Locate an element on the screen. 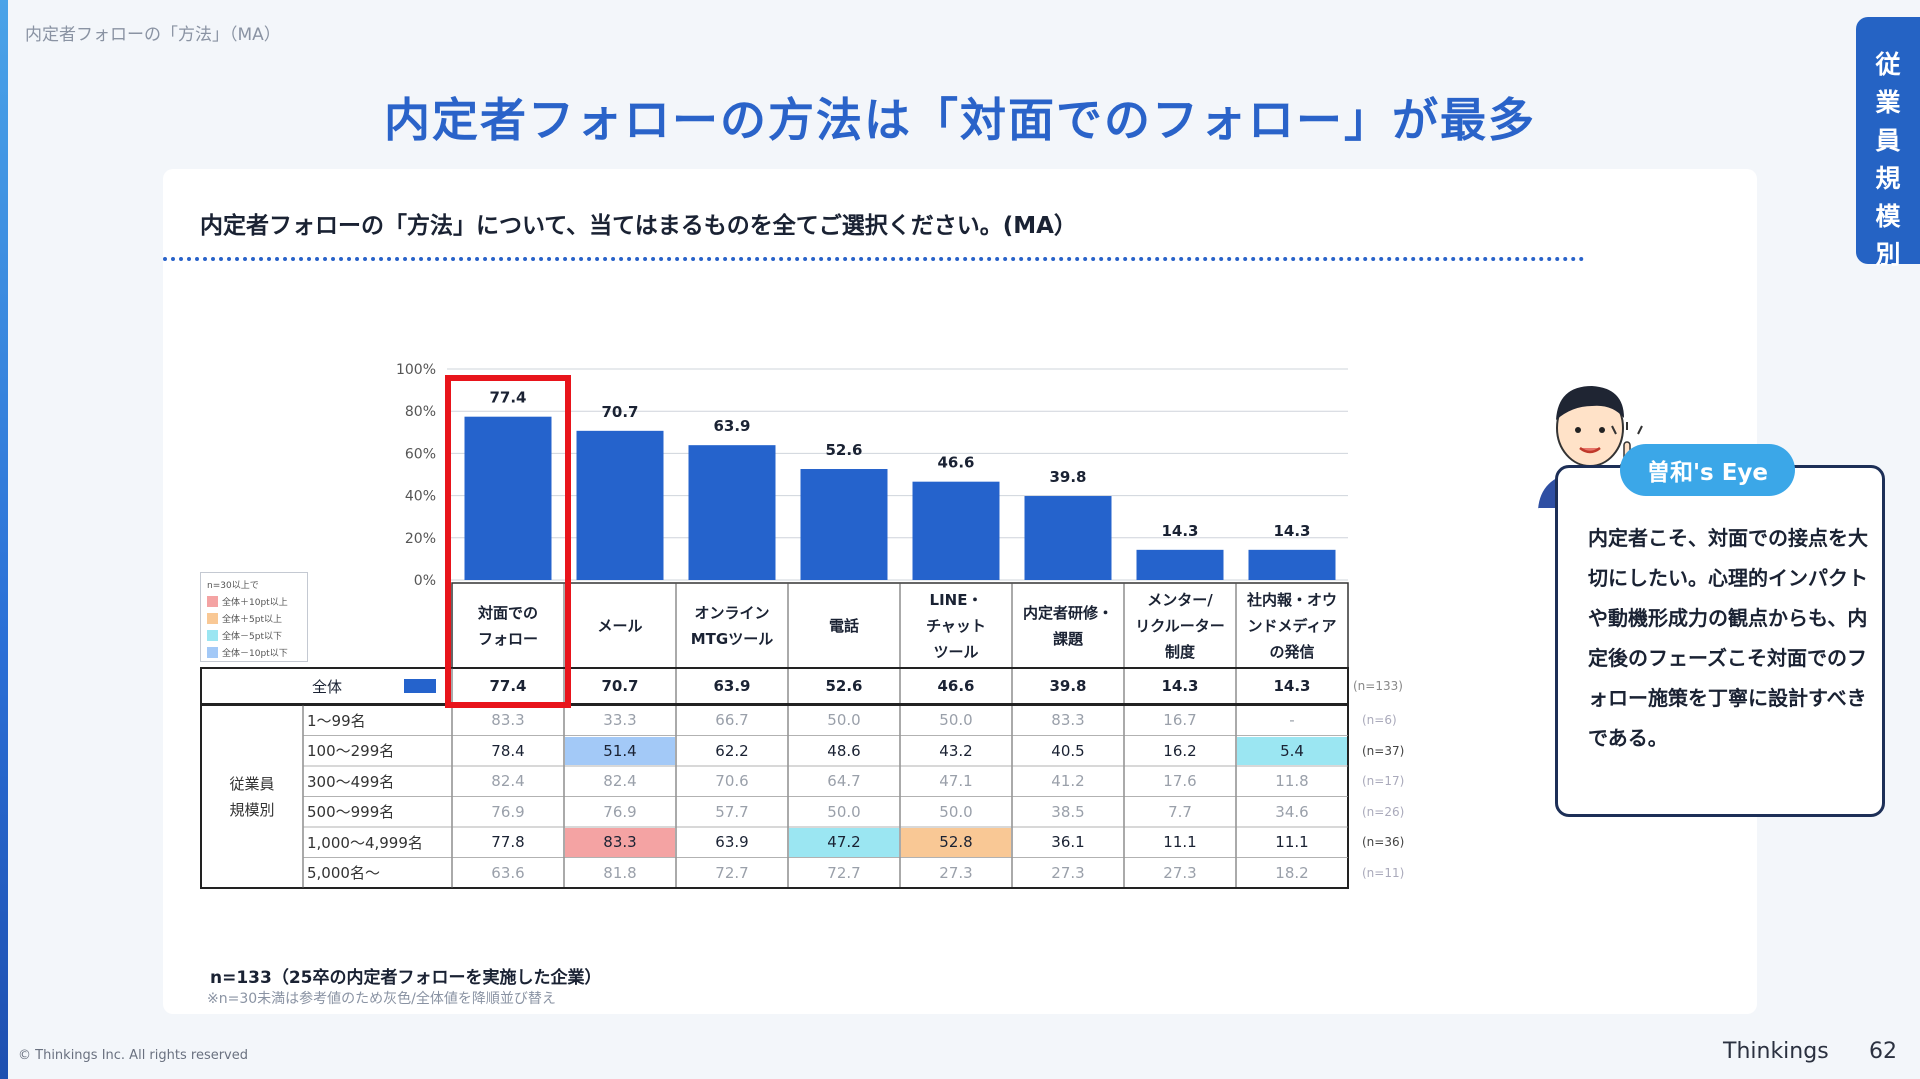 The width and height of the screenshot is (1920, 1079). row-value: 43.2 is located at coordinates (956, 750).